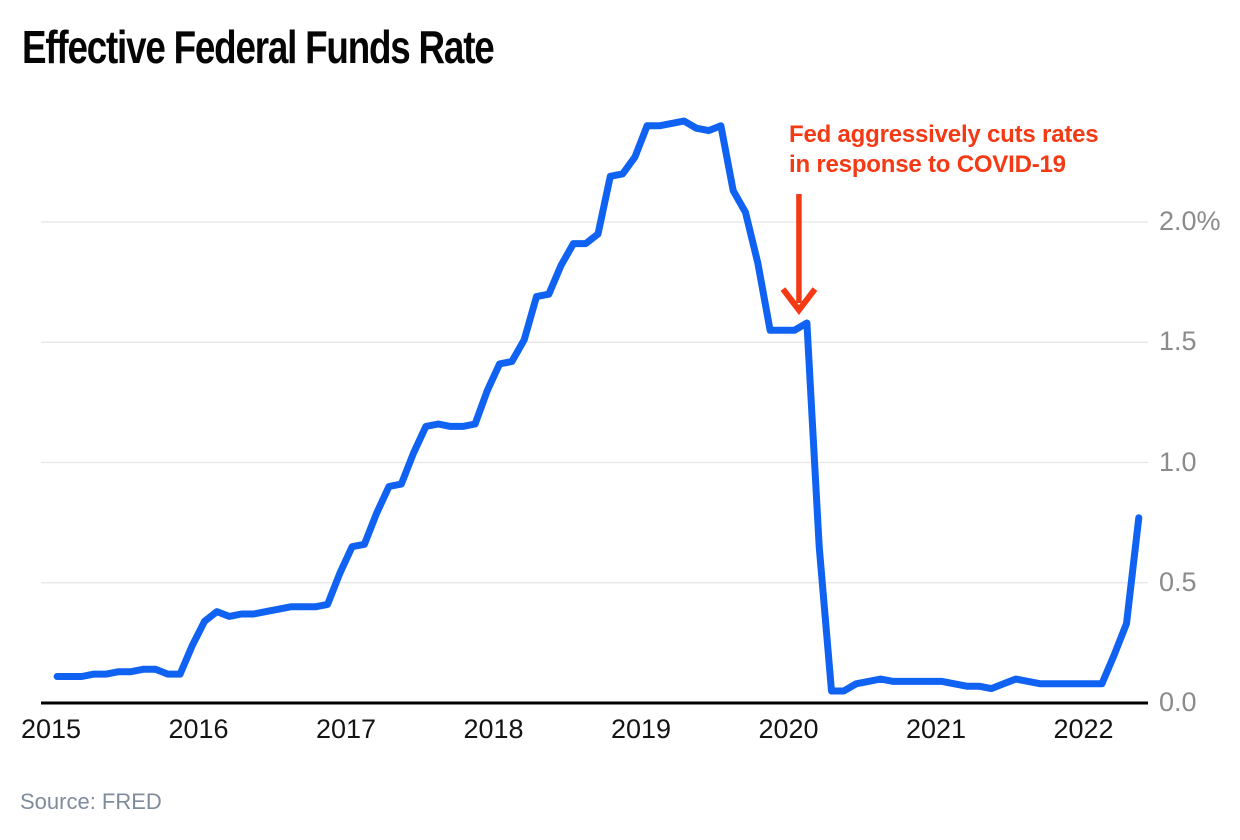  I want to click on chart-title: Effective Federal Funds Rate, so click(258, 47).